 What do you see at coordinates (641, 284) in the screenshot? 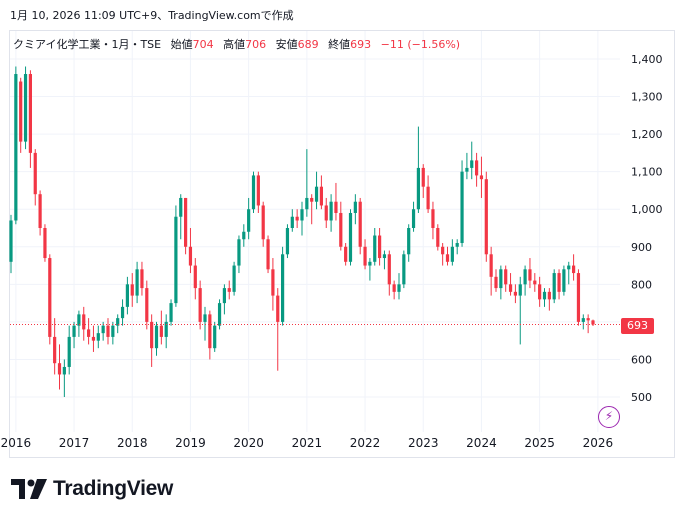
I see `y-tick-label: 800` at bounding box center [641, 284].